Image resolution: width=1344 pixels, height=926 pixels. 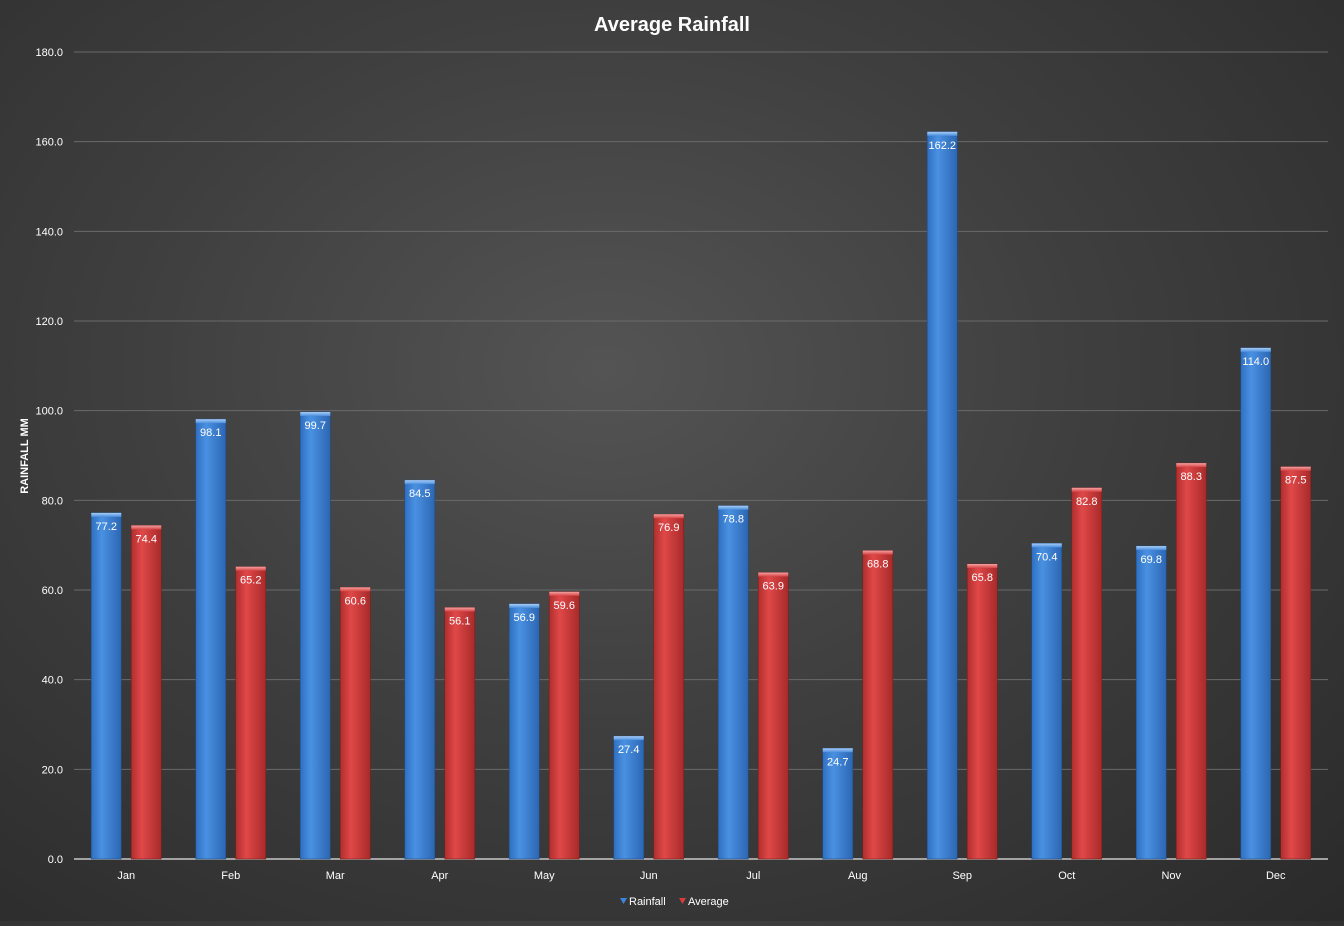 I want to click on bar-average-aug, so click(x=878, y=705).